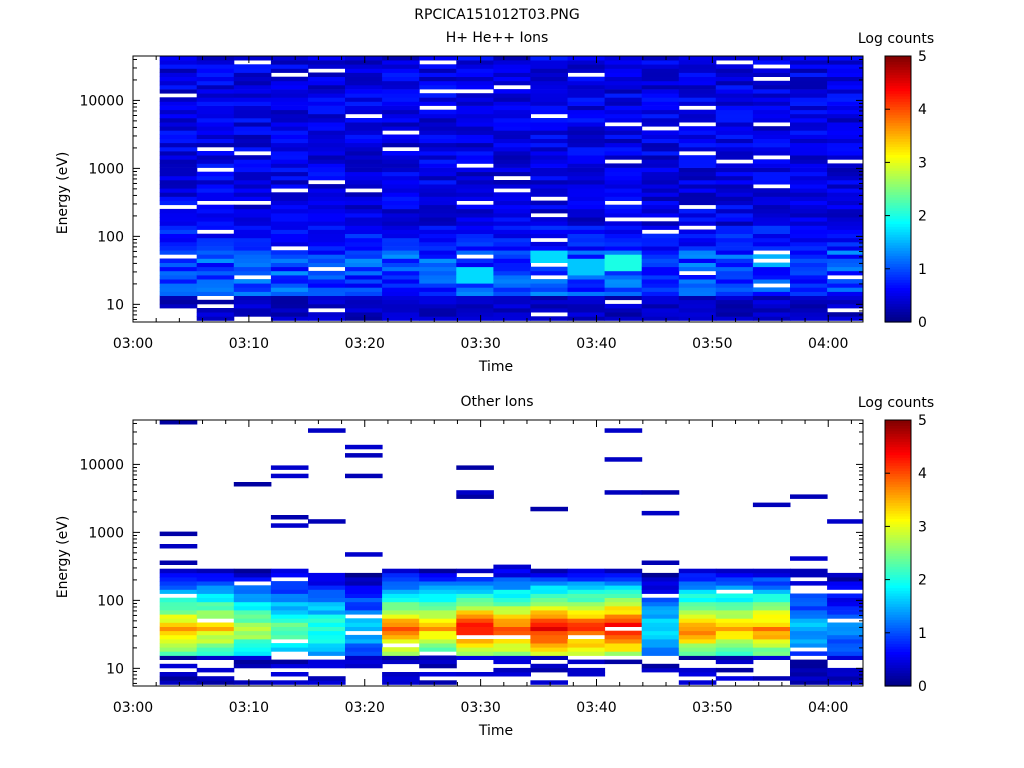  Describe the element at coordinates (249, 344) in the screenshot. I see `x-tick-label: 03:10` at that location.